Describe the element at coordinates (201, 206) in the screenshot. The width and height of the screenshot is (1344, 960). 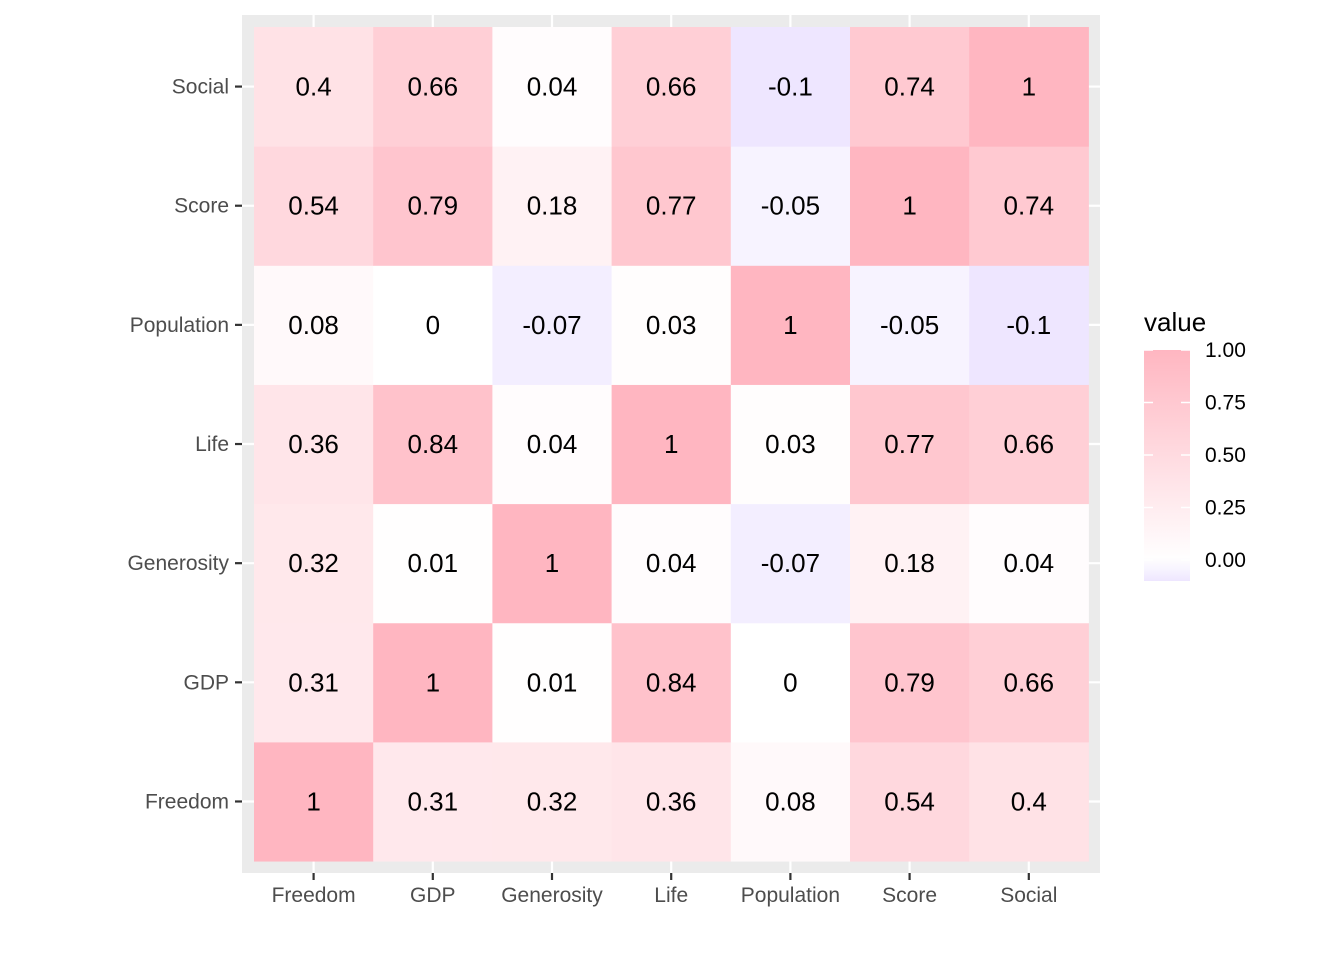
I see `y-tick-label: Score` at that location.